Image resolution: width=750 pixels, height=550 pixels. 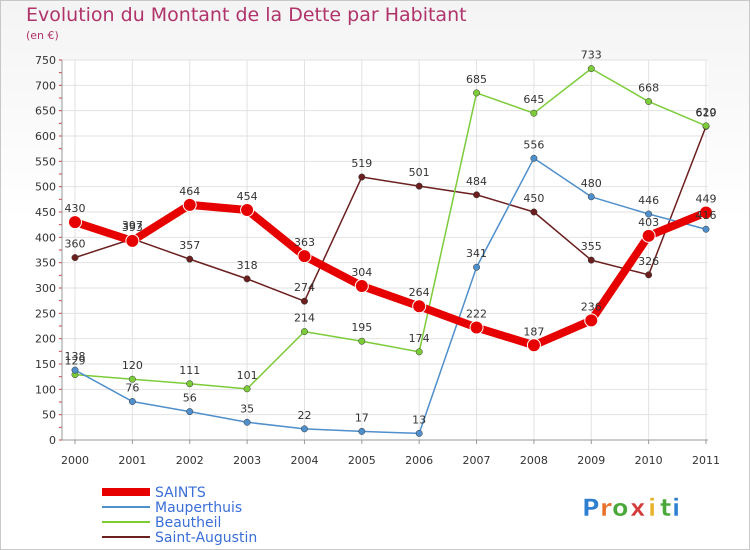 What do you see at coordinates (304, 415) in the screenshot?
I see `data-label: 22` at bounding box center [304, 415].